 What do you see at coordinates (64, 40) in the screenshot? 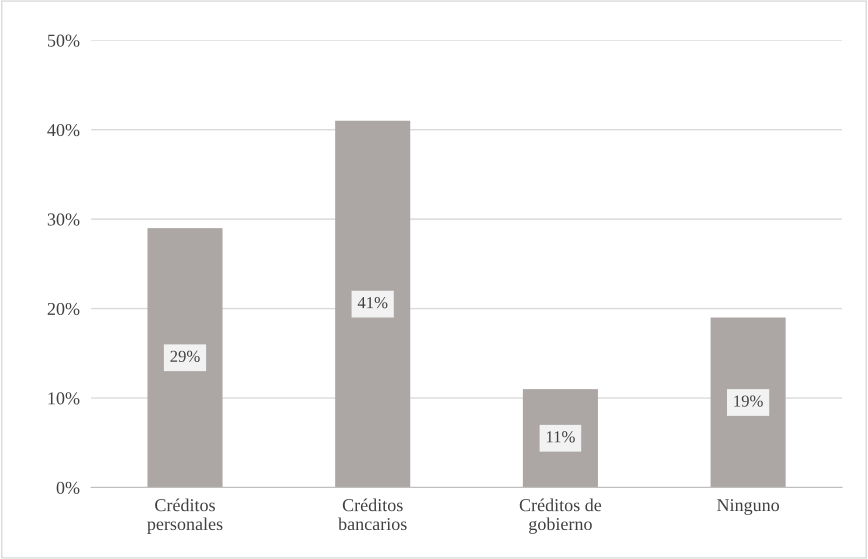
I see `y-tick-label: 50%` at bounding box center [64, 40].